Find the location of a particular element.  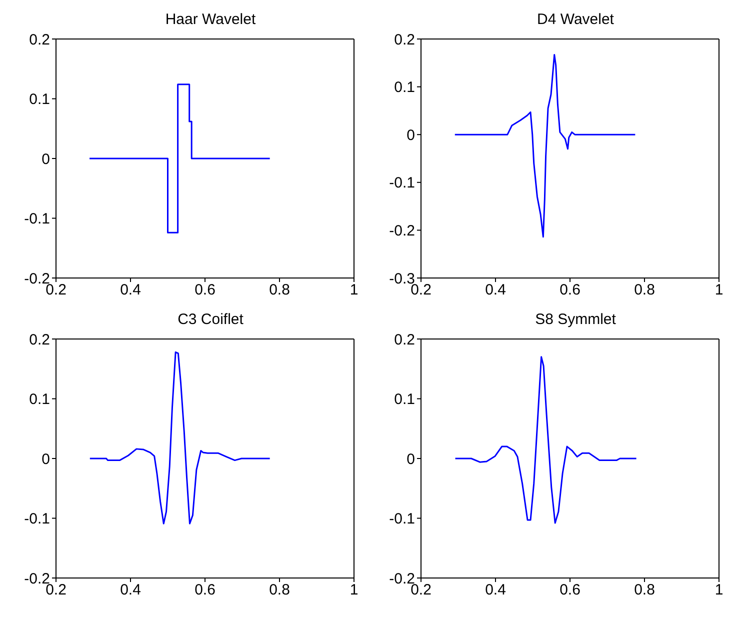

chart-title: C3 Coiflet is located at coordinates (210, 320).